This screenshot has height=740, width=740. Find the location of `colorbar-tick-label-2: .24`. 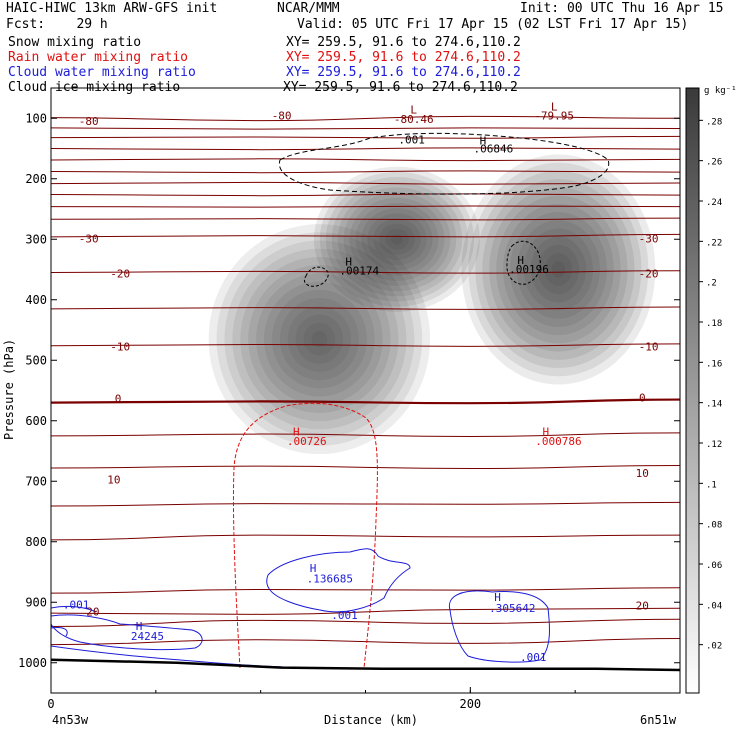

colorbar-tick-label-2: .24 is located at coordinates (714, 203).